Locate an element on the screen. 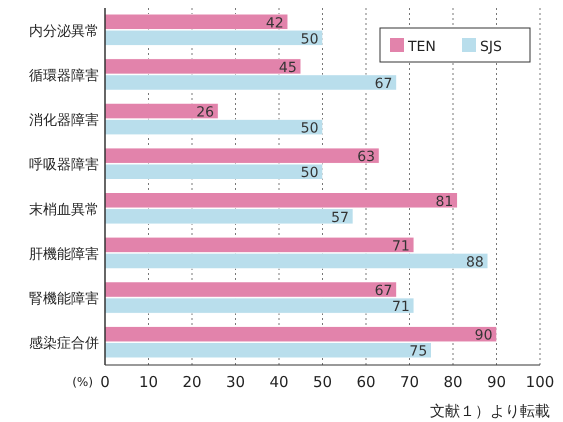 The image size is (563, 422). data-label: 90 is located at coordinates (483, 336).